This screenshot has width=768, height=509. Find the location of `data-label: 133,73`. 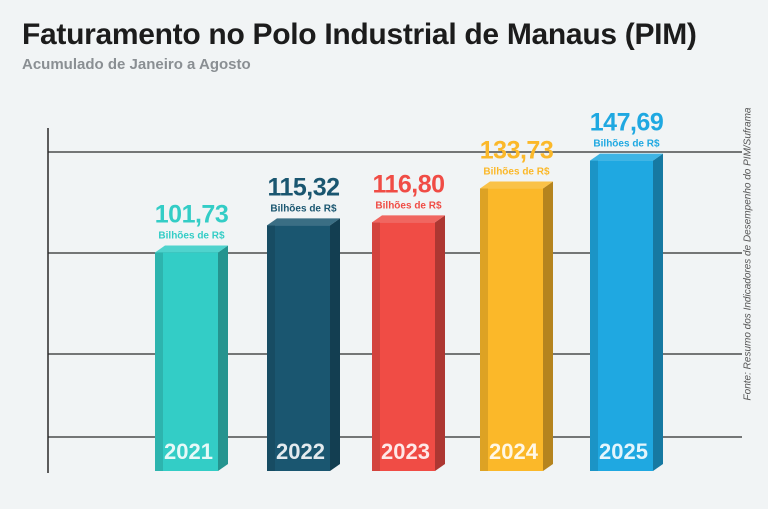

data-label: 133,73 is located at coordinates (516, 151).